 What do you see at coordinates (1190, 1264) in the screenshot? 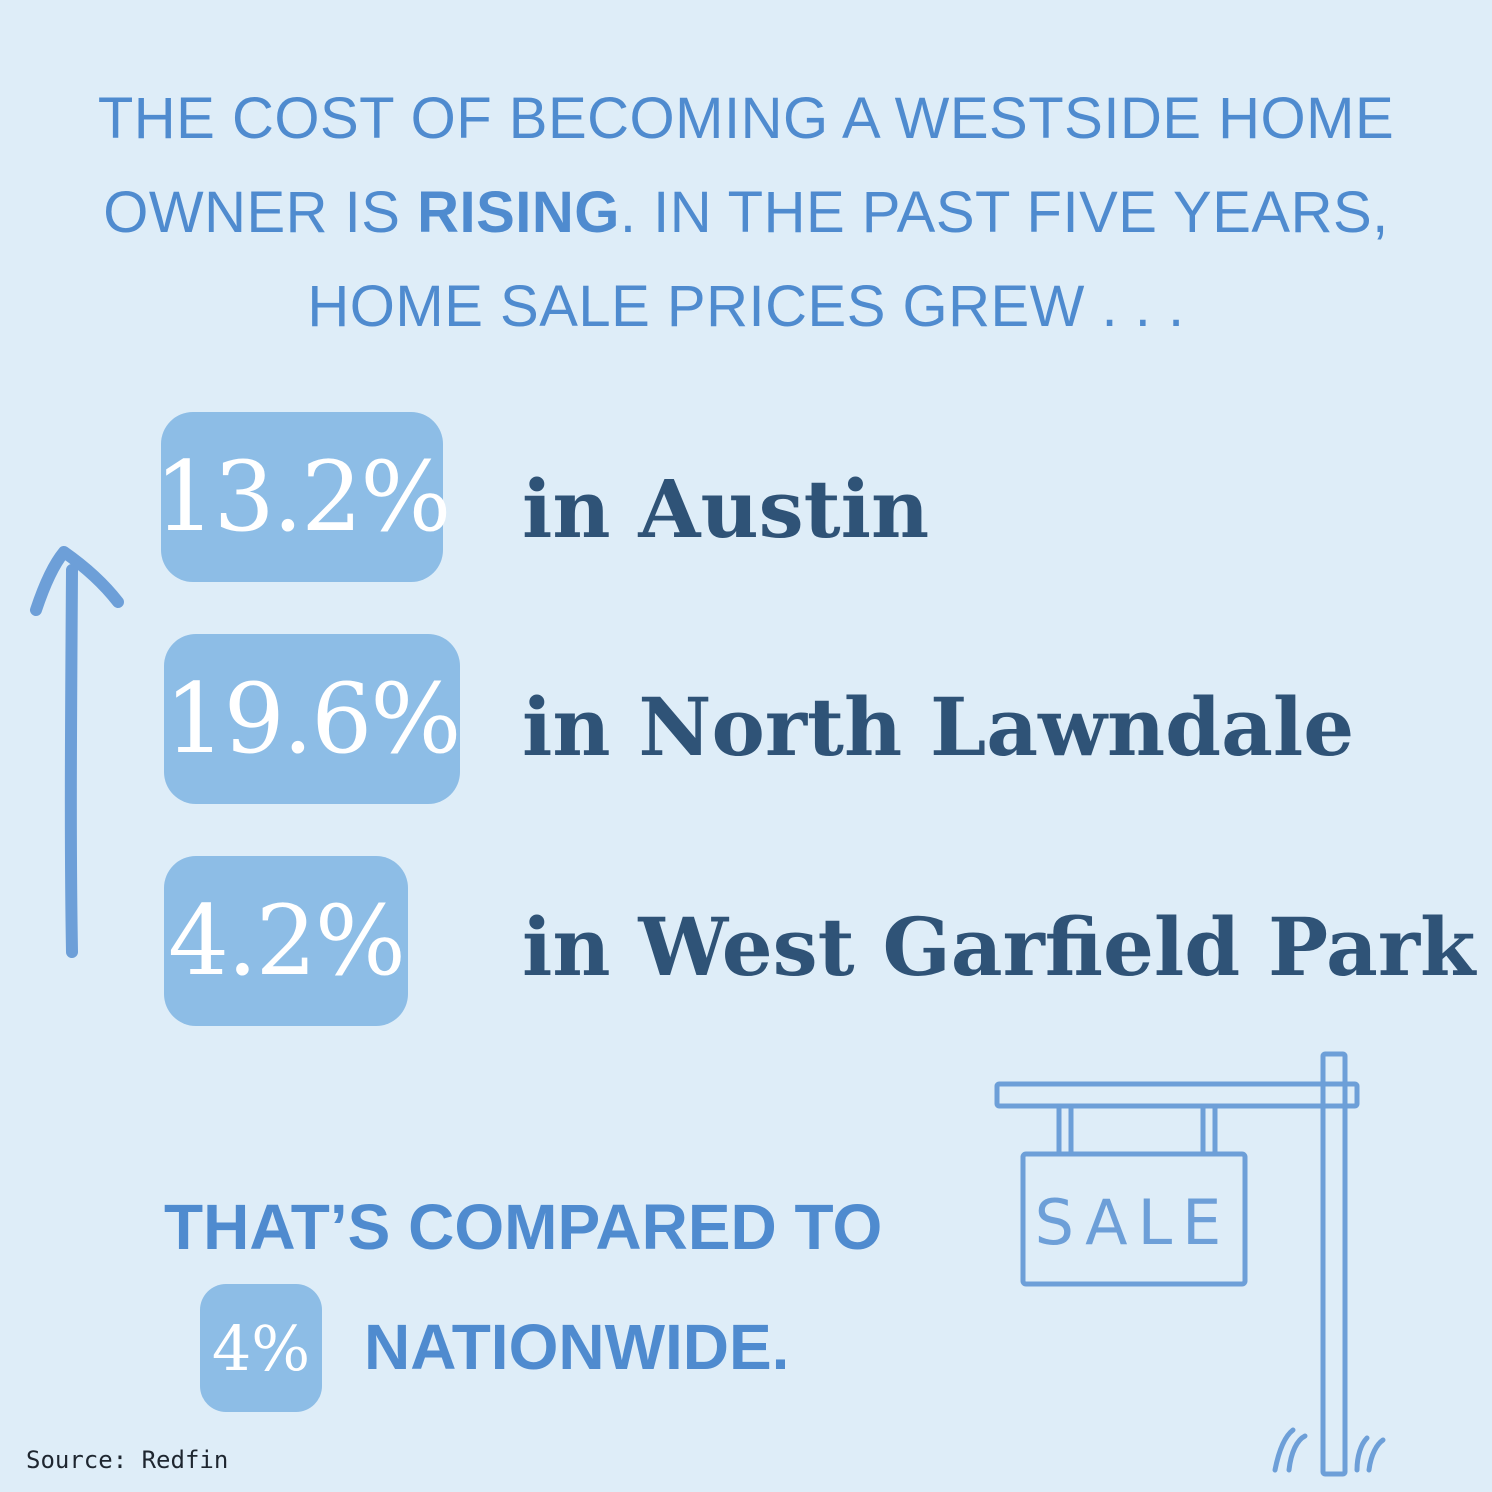
I see `for-sale-sign-icon: SALE` at bounding box center [1190, 1264].